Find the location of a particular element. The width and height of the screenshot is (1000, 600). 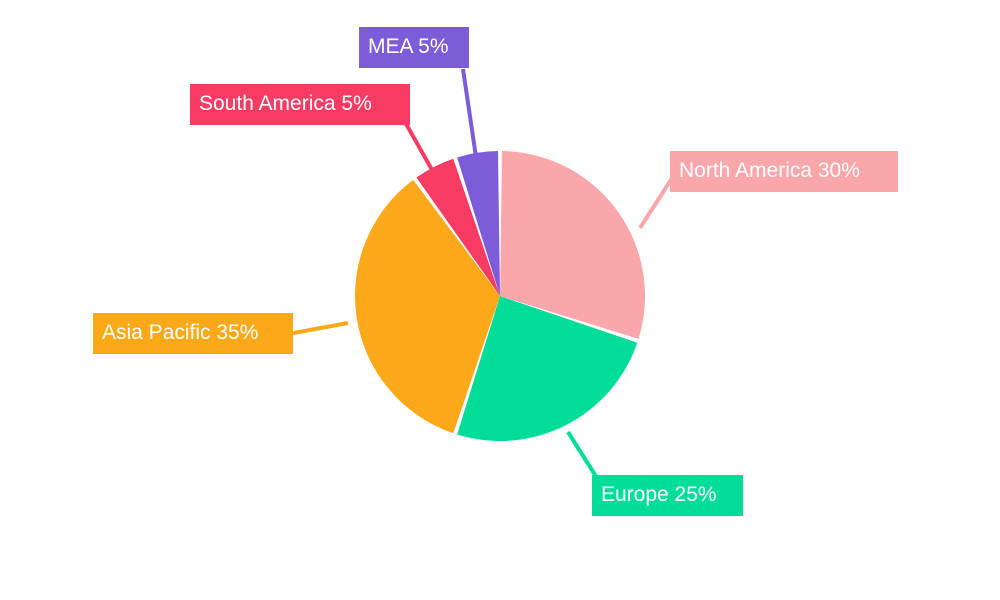

pie-label-asia-pacific: Asia Pacific 35% is located at coordinates (193, 333).